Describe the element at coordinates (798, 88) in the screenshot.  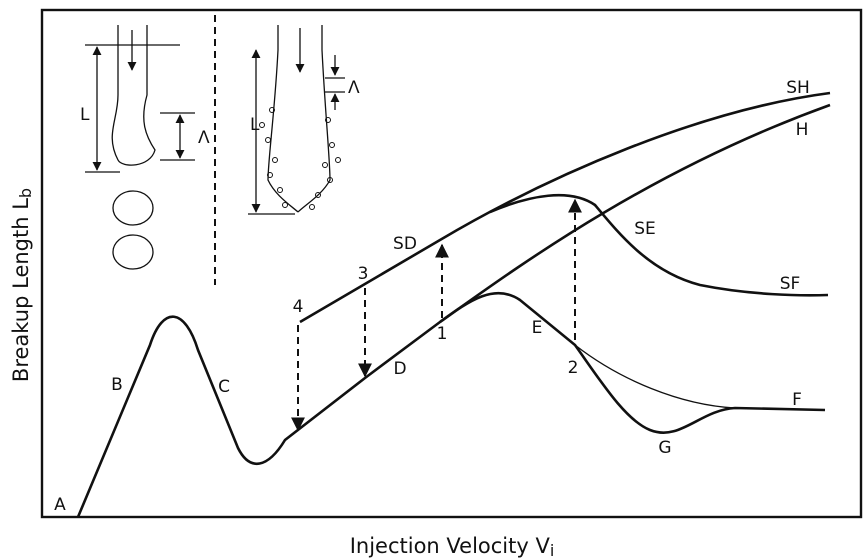
I see `curve-label: SH` at that location.